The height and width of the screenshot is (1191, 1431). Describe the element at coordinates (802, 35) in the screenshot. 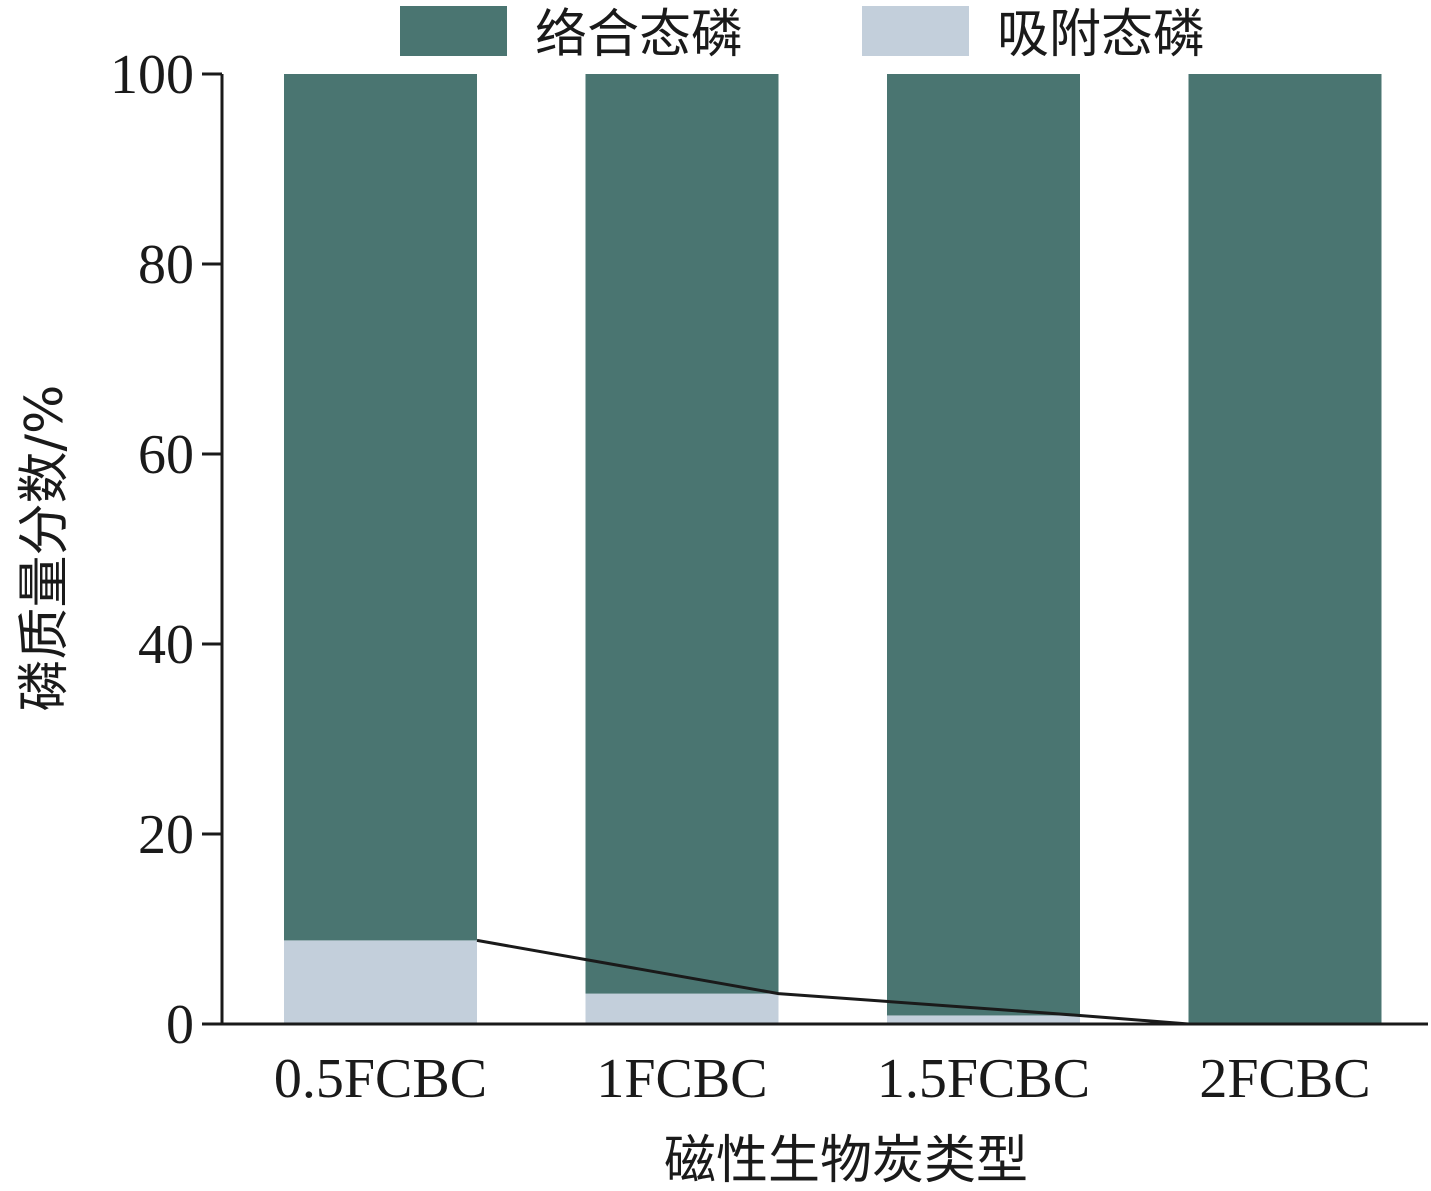

I see `legend: 络合态磷 吸附态磷` at that location.